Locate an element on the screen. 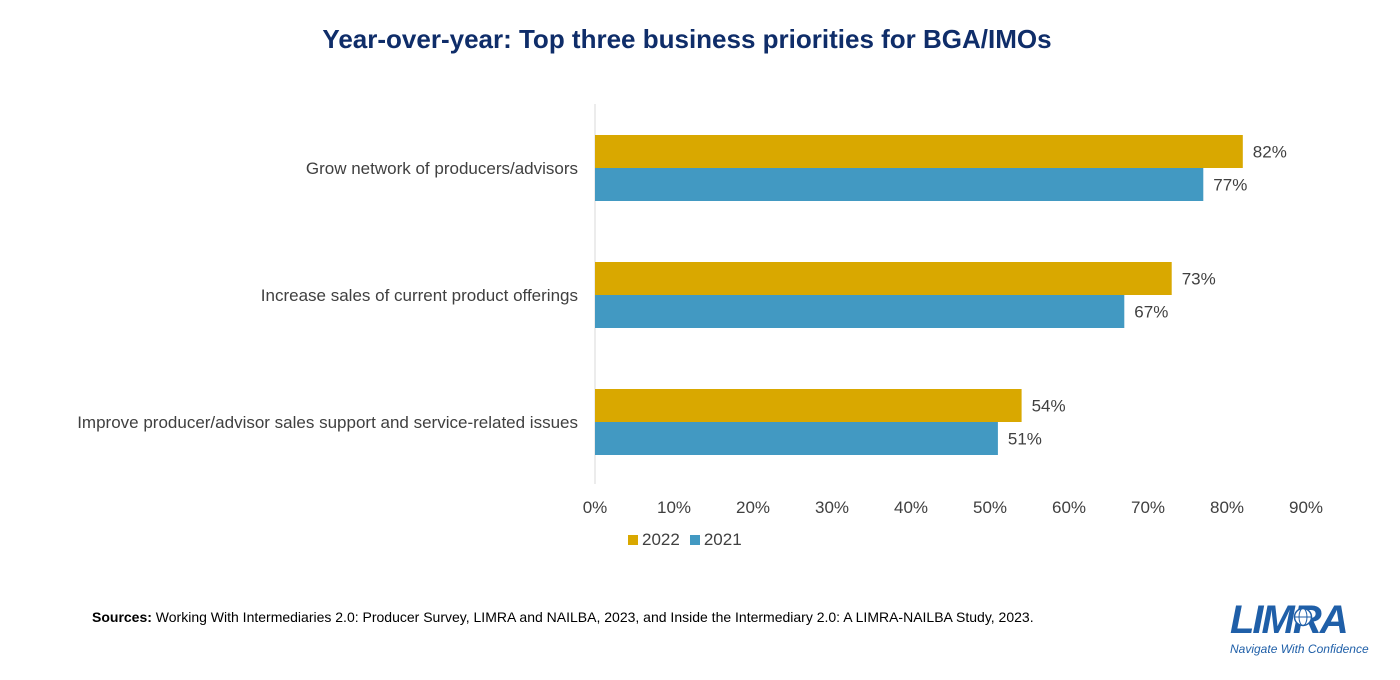 The height and width of the screenshot is (680, 1400). x-tick-label: 50% is located at coordinates (990, 507).